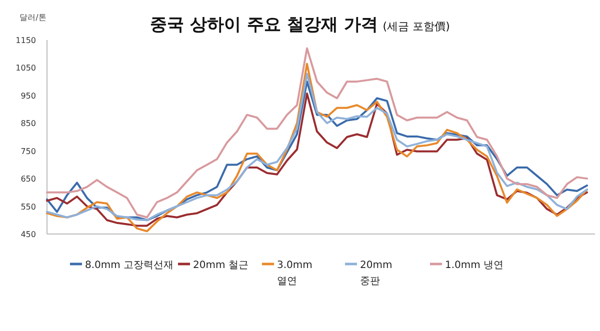 The image size is (600, 331). What do you see at coordinates (220, 265) in the screenshot?
I see `legend-label: 20mm 철근` at bounding box center [220, 265].